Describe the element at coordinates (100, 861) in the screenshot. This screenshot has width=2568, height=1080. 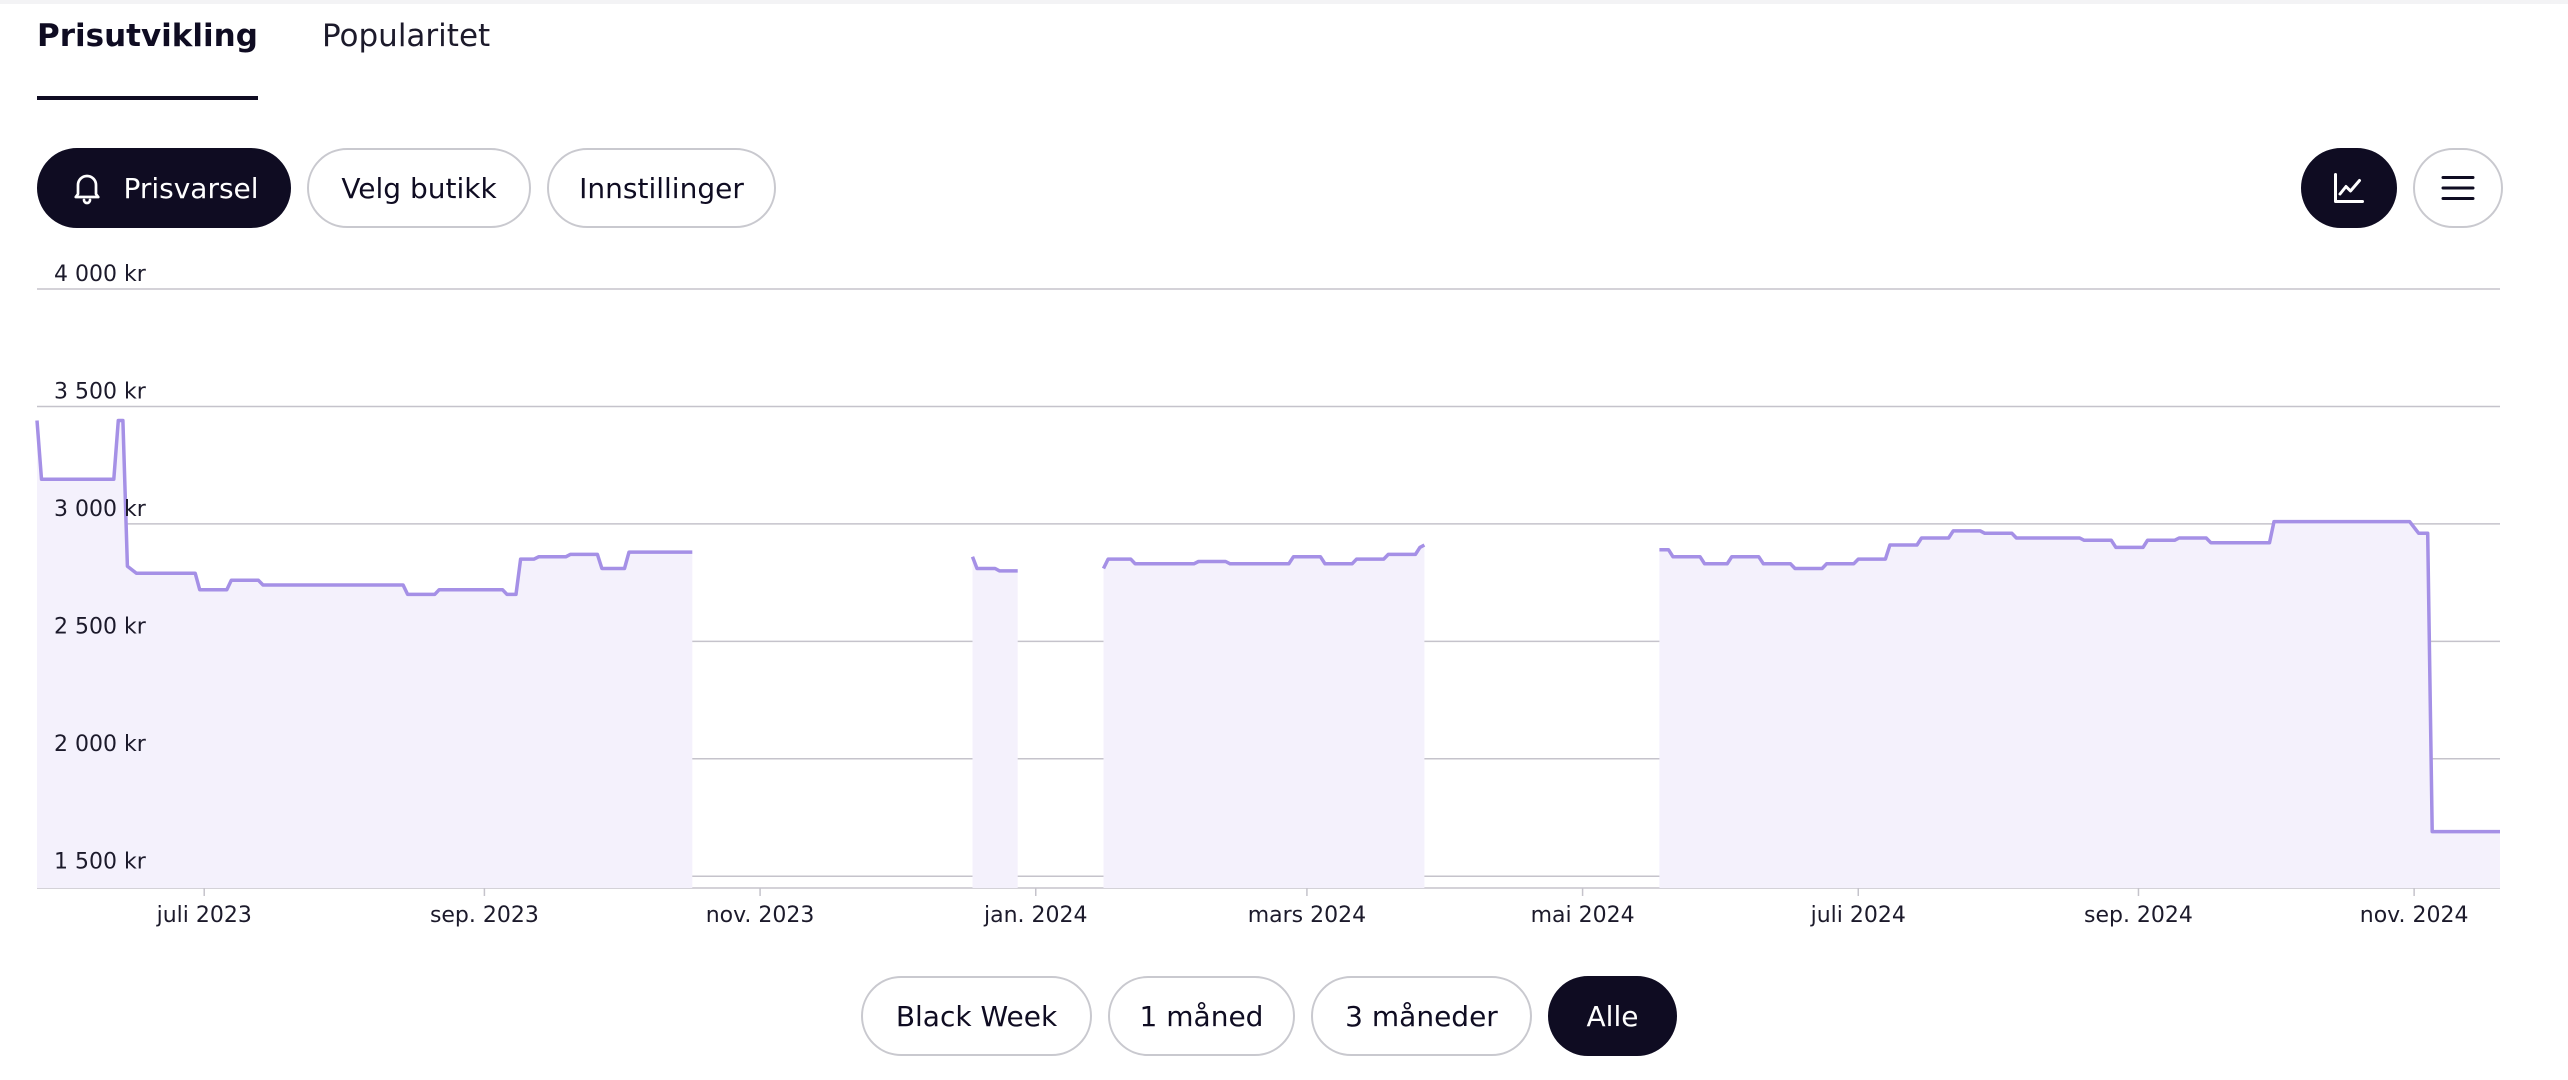
I see `y-tick-label: 1 500 kr` at that location.